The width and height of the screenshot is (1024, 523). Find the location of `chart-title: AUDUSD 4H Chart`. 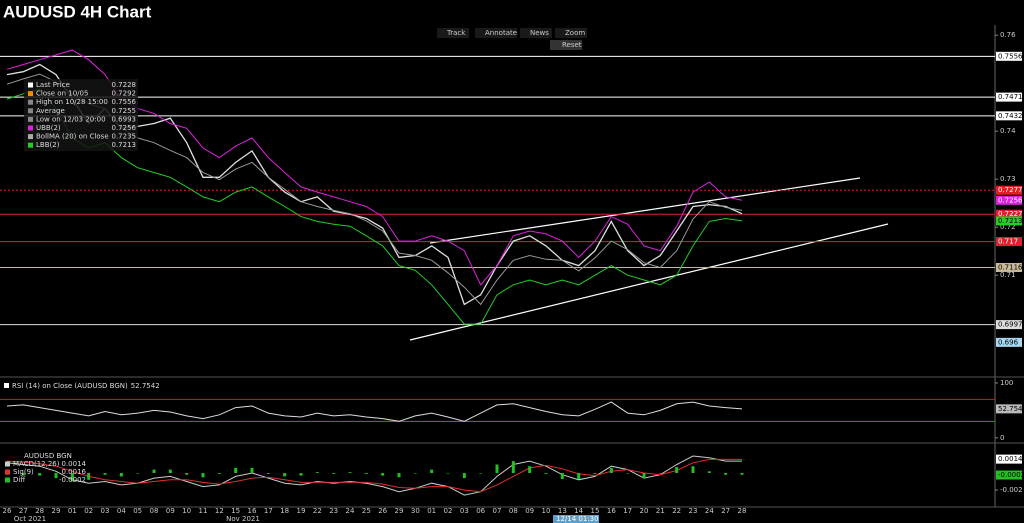

chart-title: AUDUSD 4H Chart is located at coordinates (77, 11).